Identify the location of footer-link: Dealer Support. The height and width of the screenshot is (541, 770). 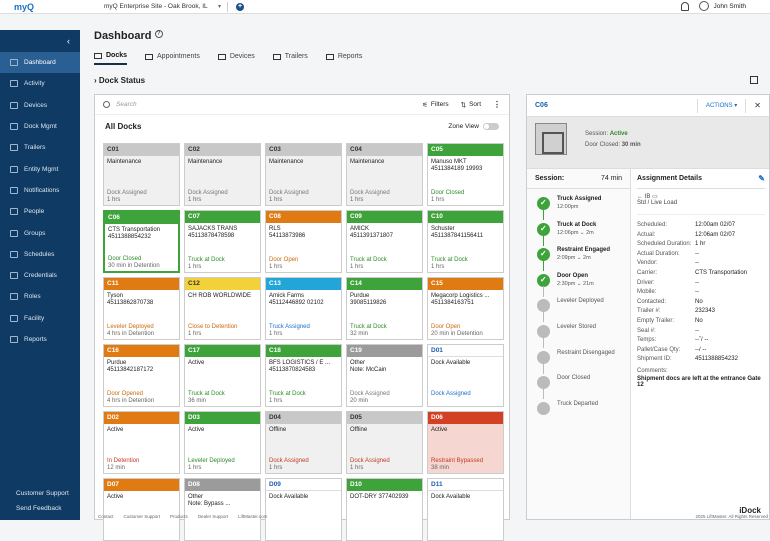
(213, 516).